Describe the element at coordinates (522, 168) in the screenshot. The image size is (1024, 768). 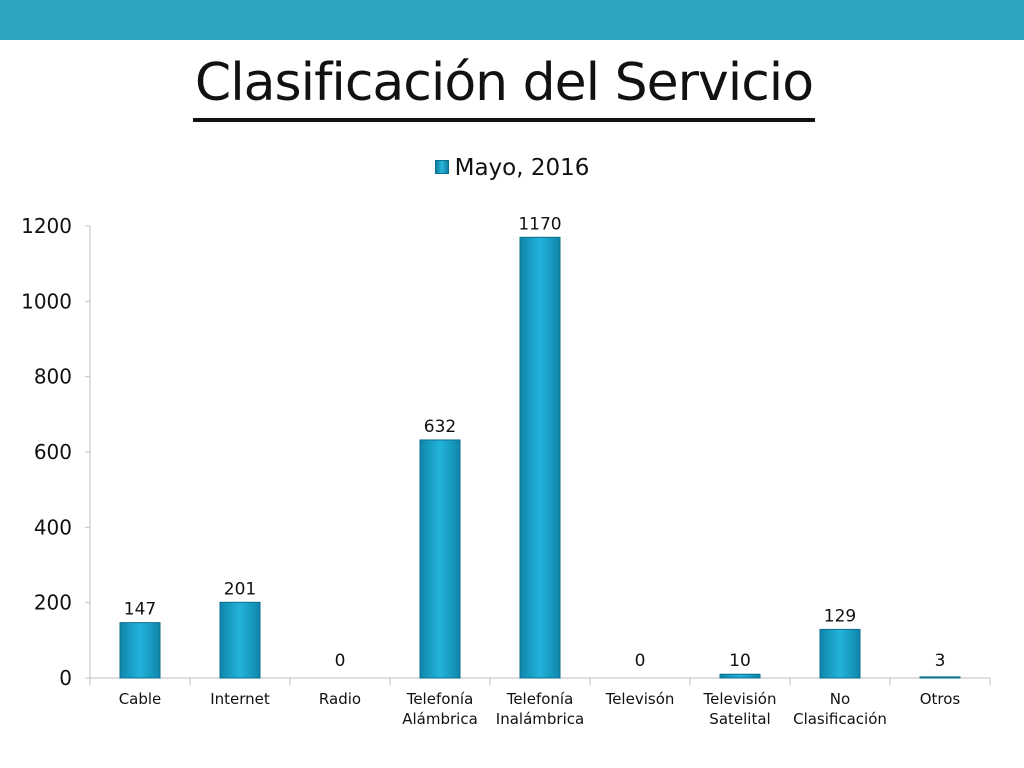
I see `legend-label: Mayo, 2016` at that location.